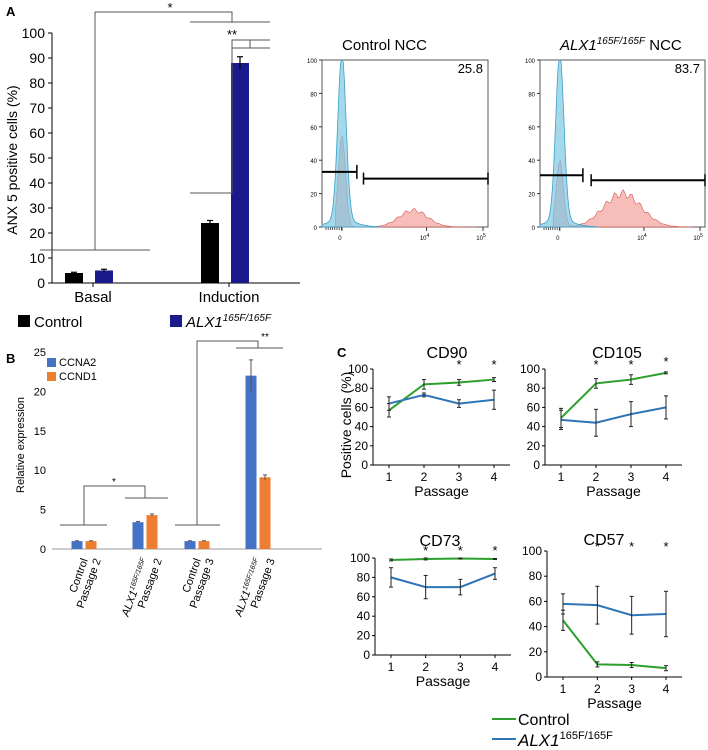 Image resolution: width=708 pixels, height=750 pixels. What do you see at coordinates (340, 239) in the screenshot?
I see `flow-control-x-tick-label: 0` at bounding box center [340, 239].